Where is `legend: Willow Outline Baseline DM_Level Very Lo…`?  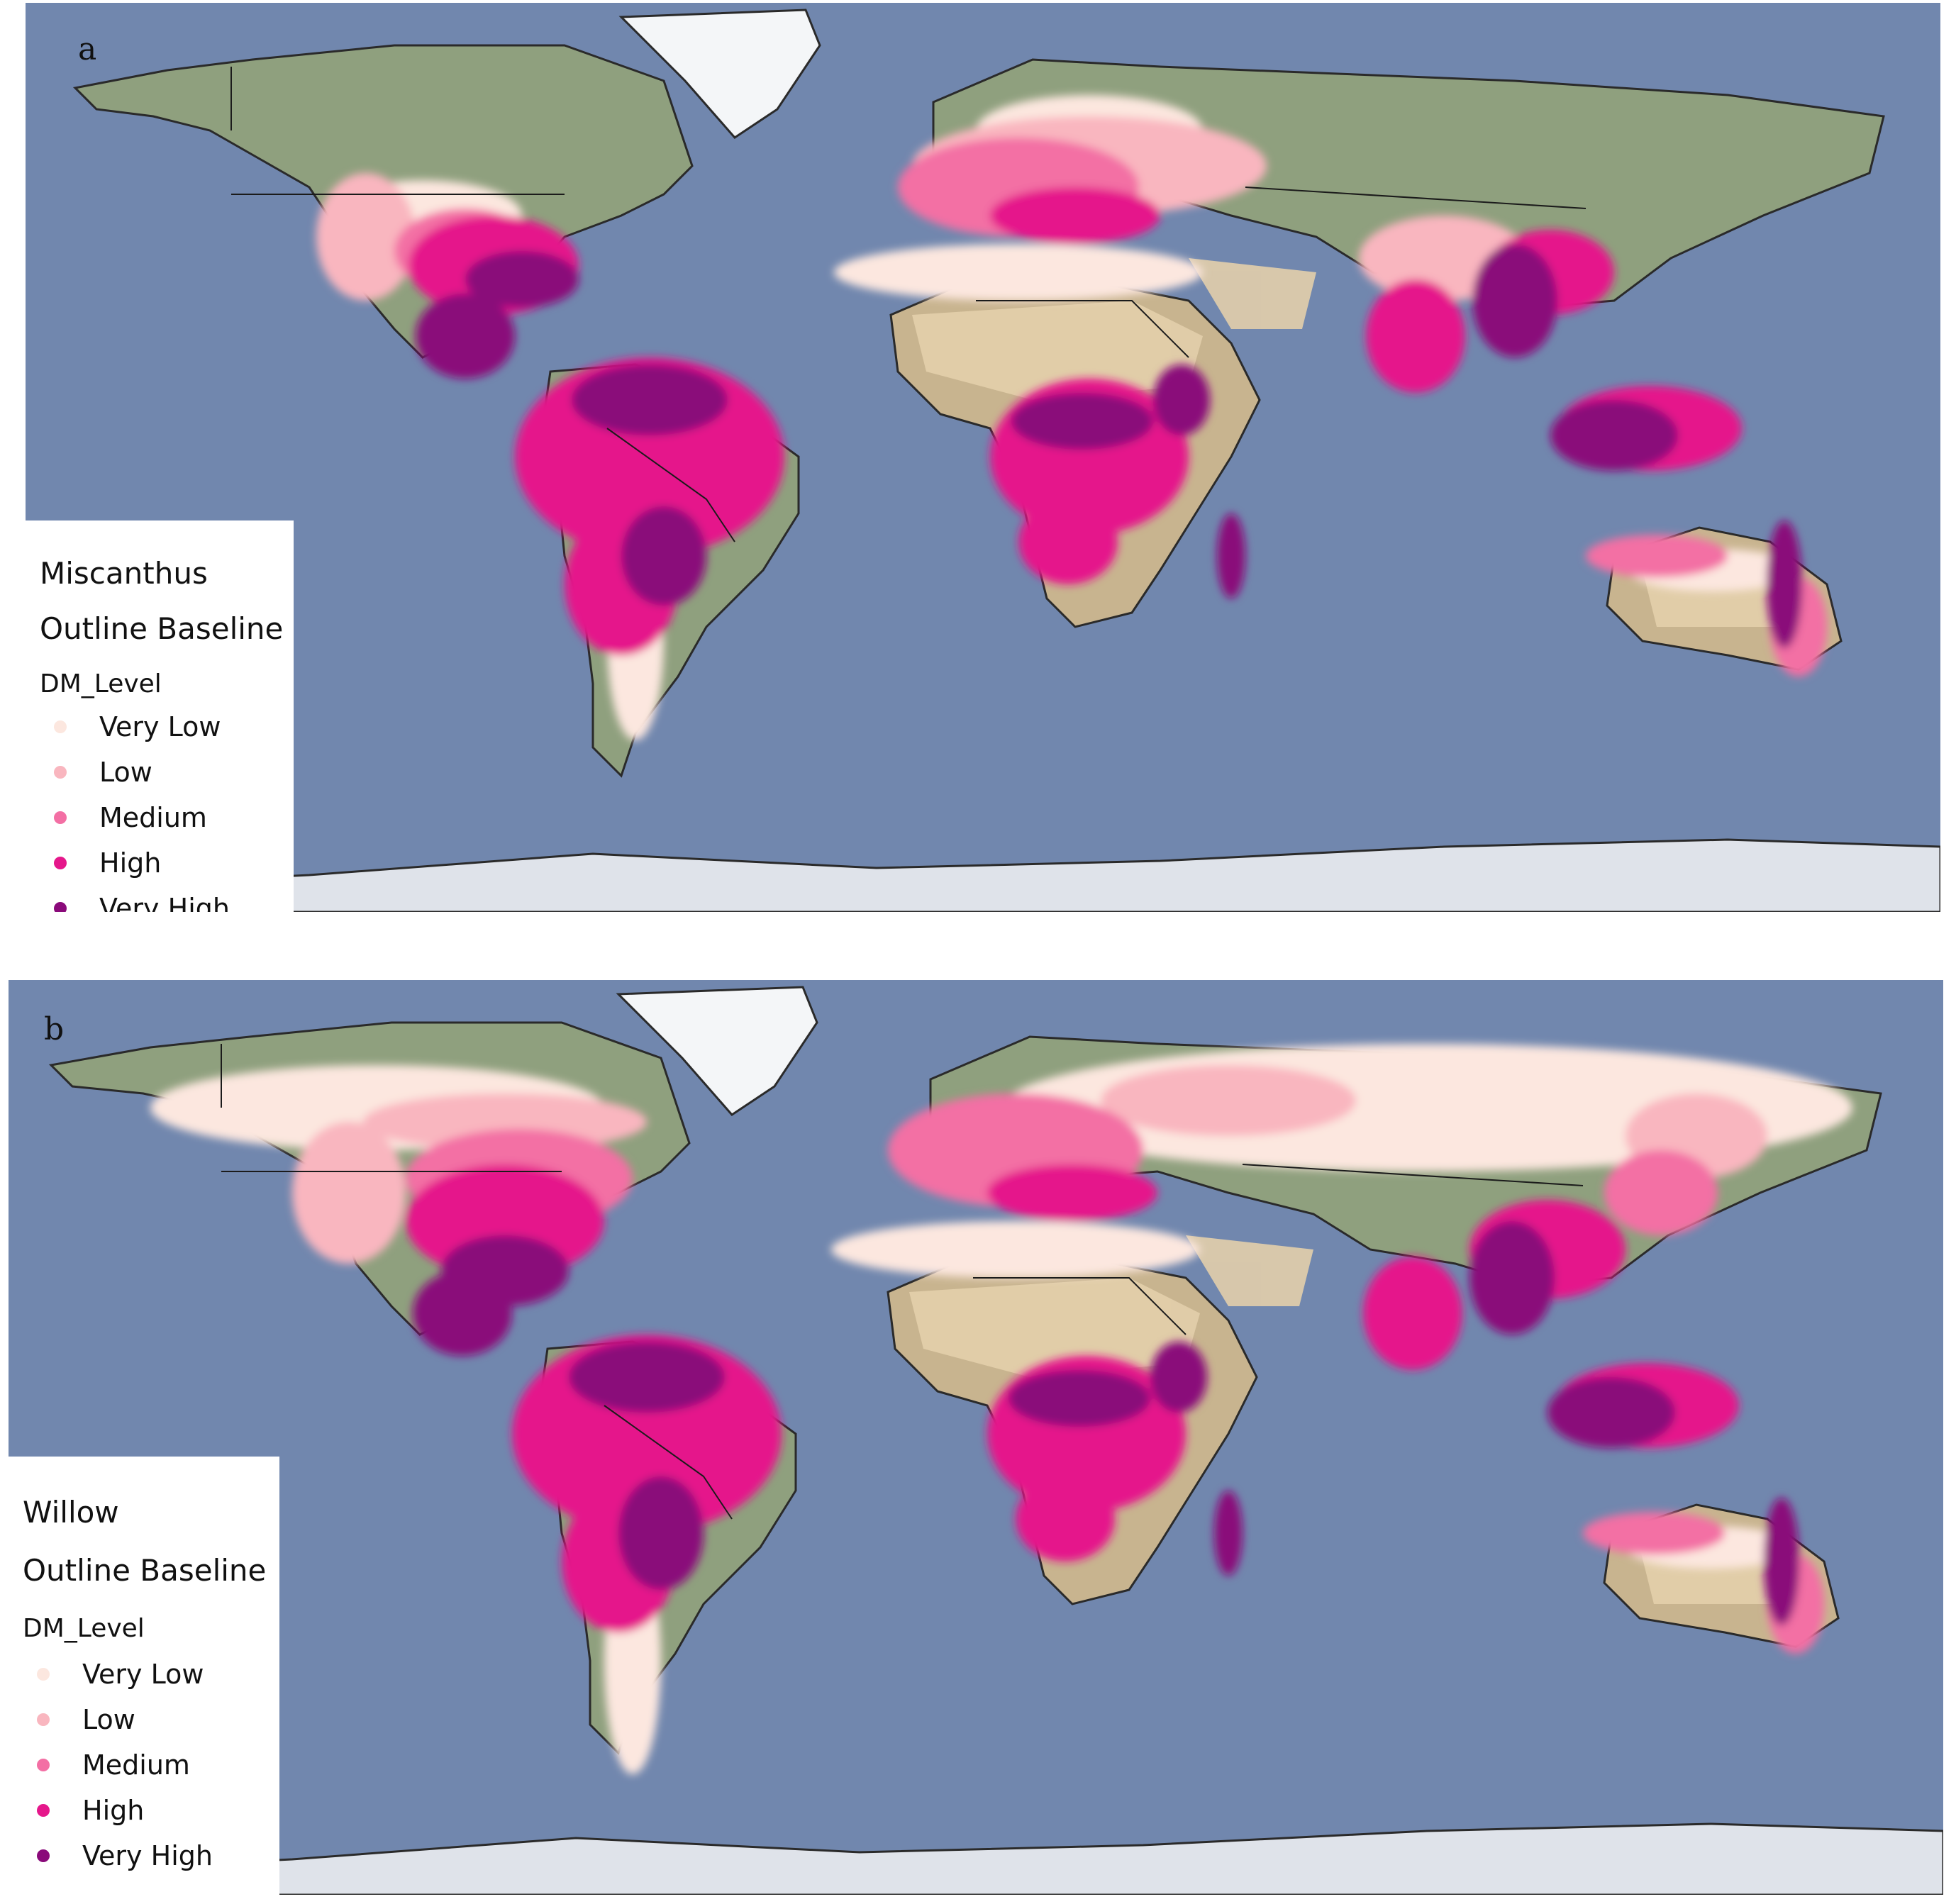
legend: Willow Outline Baseline DM_Level Very Lo… is located at coordinates (144, 1676).